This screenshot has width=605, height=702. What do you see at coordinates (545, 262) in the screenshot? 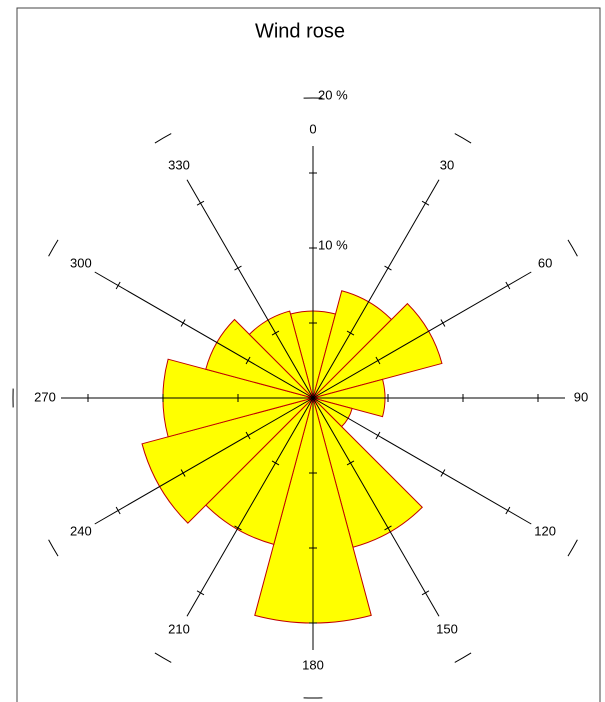
I see `direction-label: 60` at bounding box center [545, 262].